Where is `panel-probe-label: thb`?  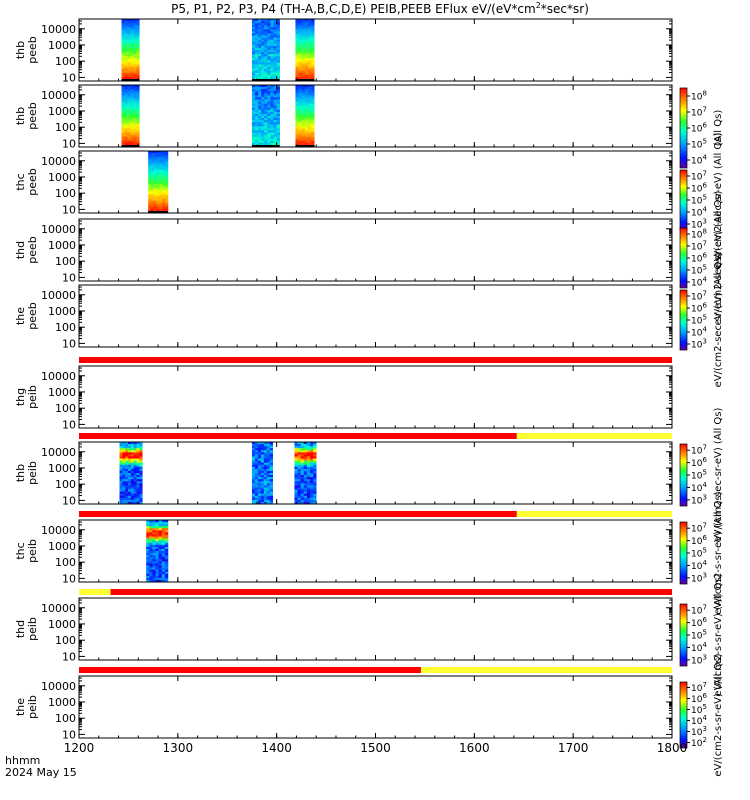 panel-probe-label: thb is located at coordinates (20, 473).